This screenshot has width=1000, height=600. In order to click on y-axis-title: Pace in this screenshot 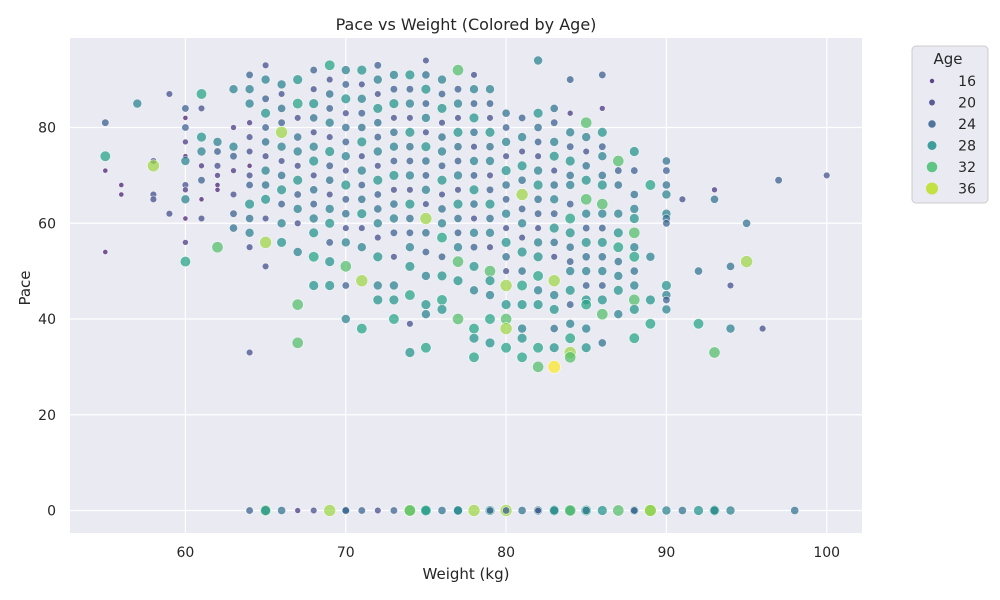, I will do `click(25, 287)`.